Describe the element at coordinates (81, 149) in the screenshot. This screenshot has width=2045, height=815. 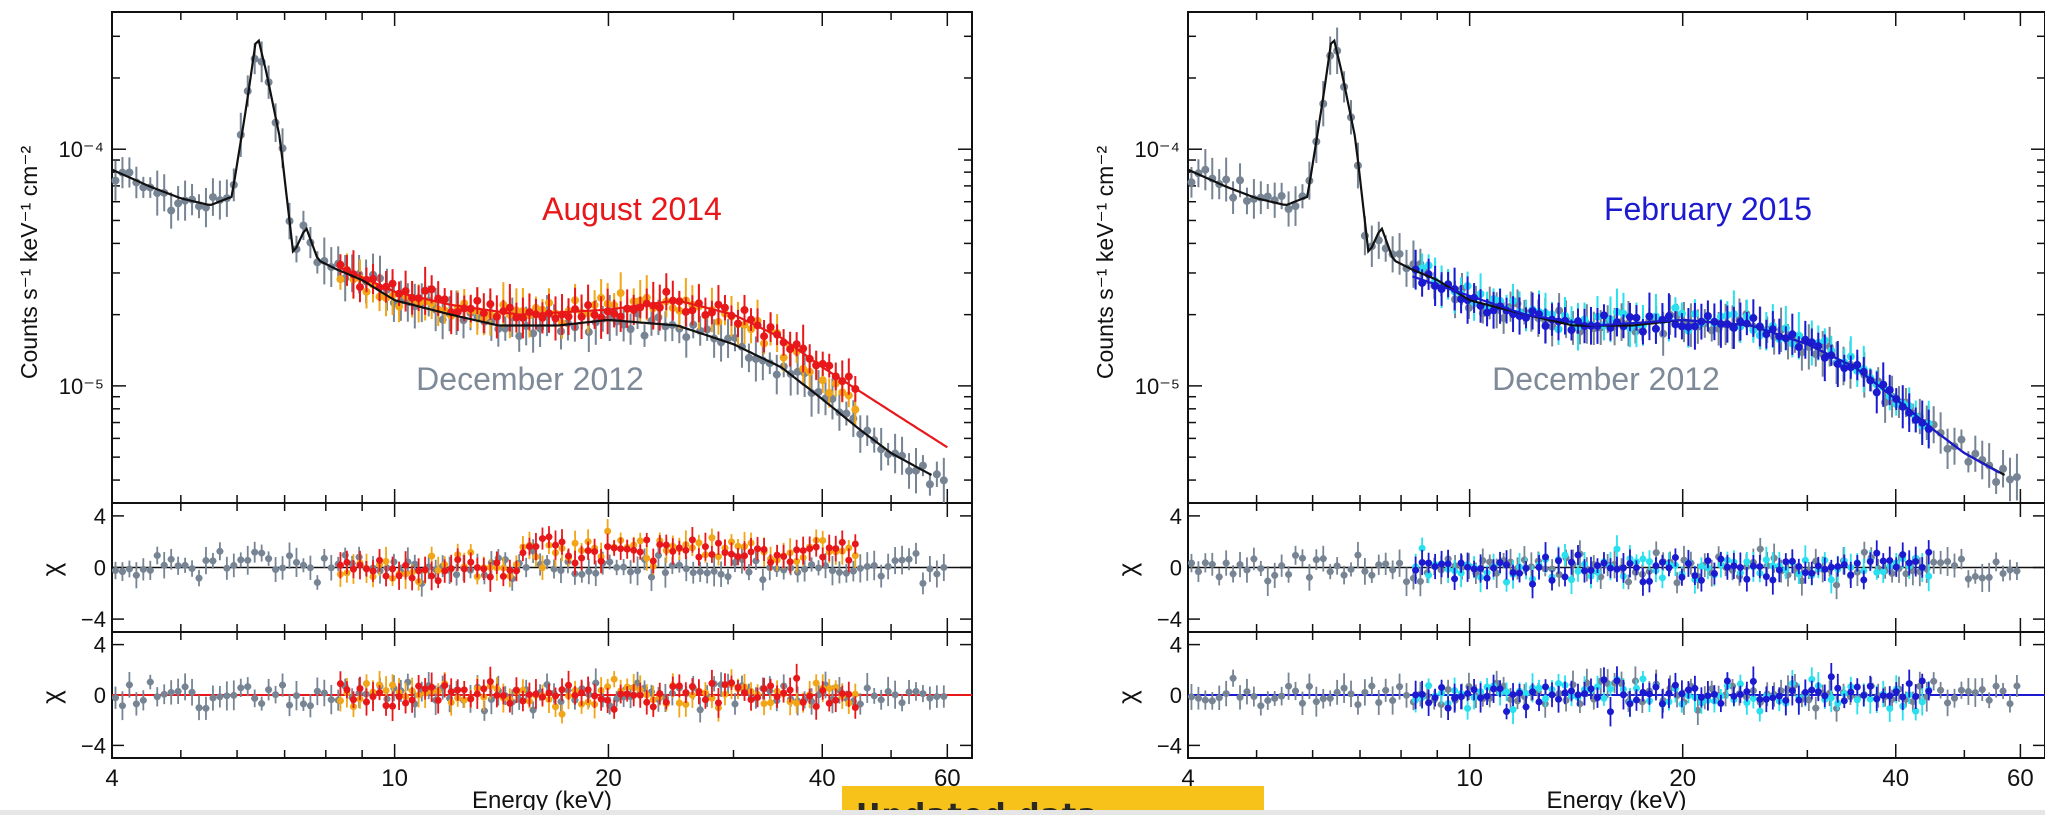
I see `y-tick-label: 10⁻⁴` at that location.